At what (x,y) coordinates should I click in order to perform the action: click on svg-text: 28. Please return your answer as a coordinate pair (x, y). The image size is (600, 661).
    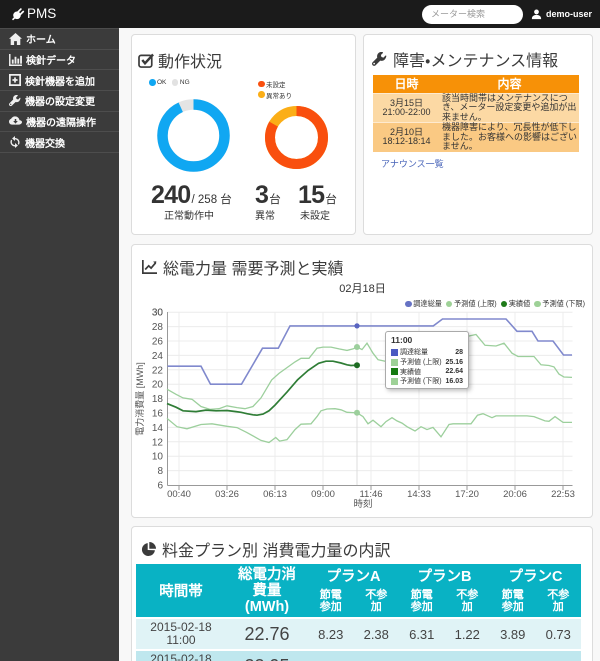
    Looking at the image, I should click on (158, 327).